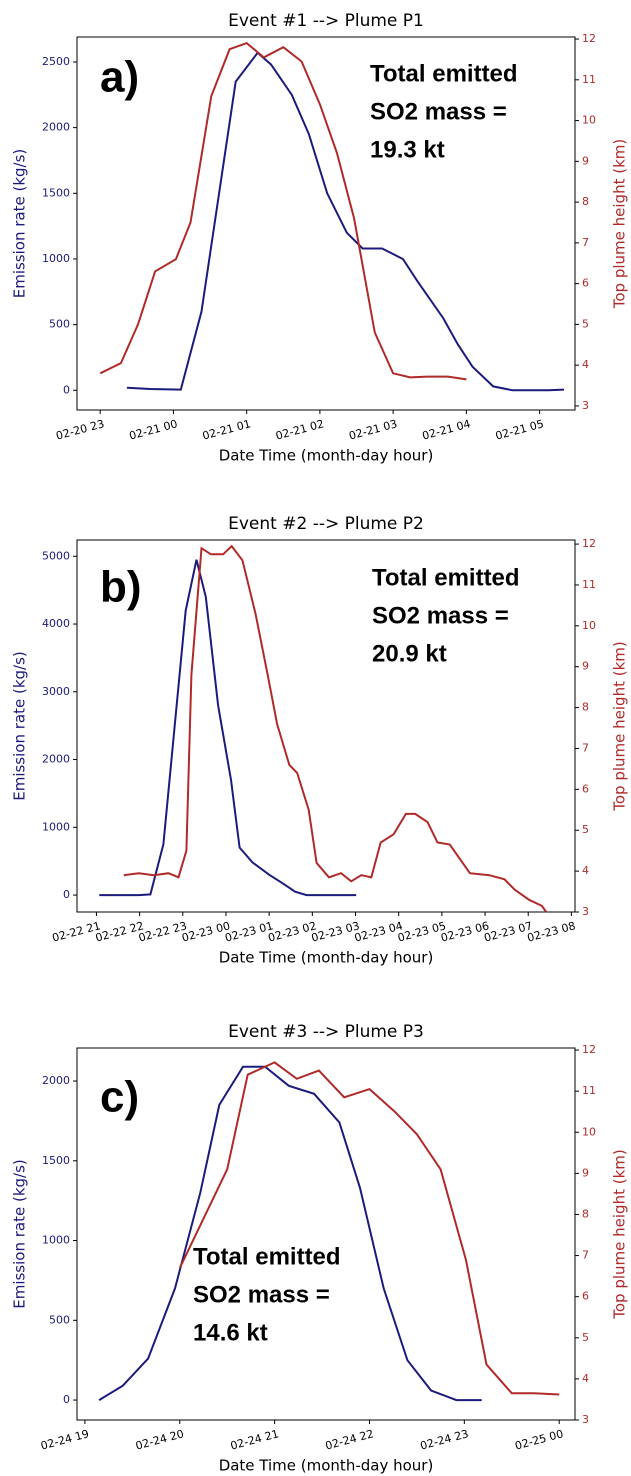  Describe the element at coordinates (444, 1439) in the screenshot. I see `x-tick-label: 02-24 23` at that location.